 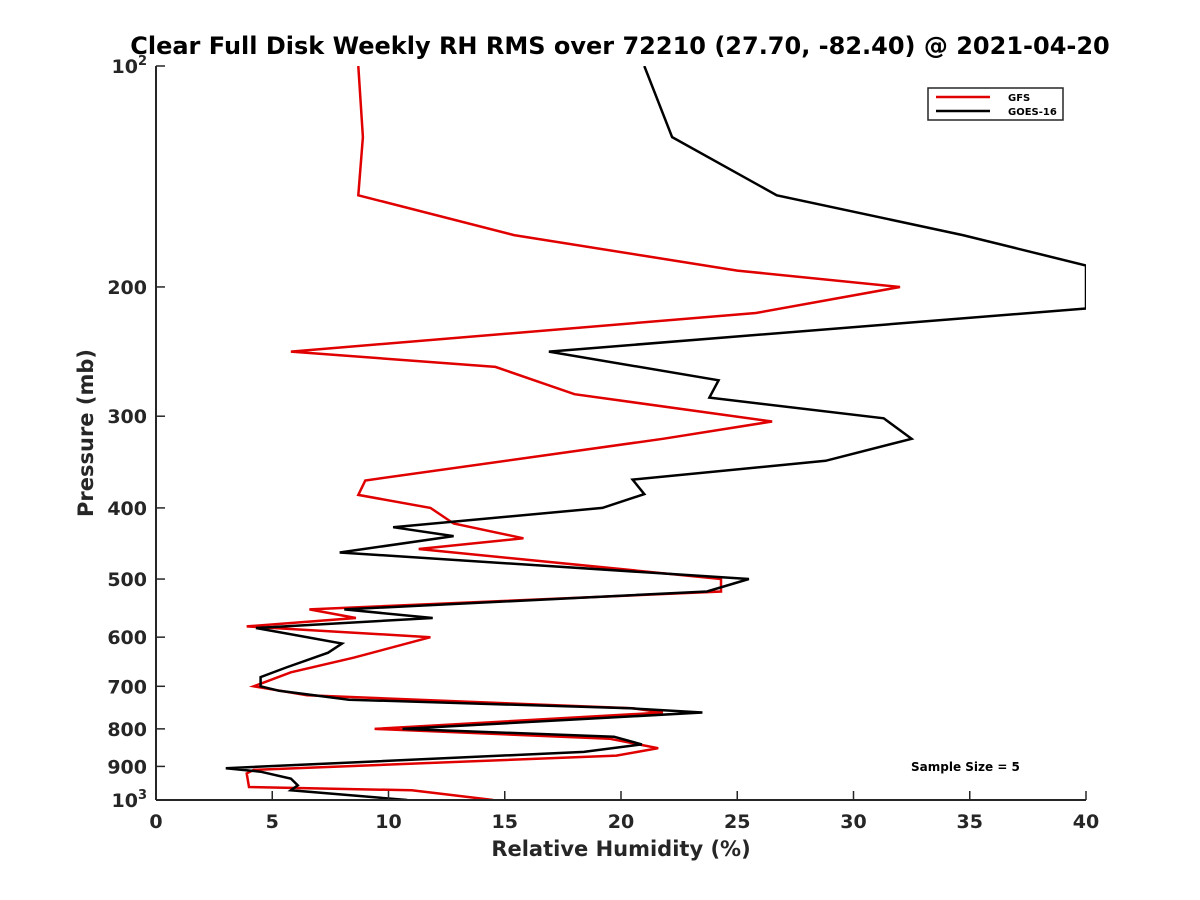 What do you see at coordinates (505, 822) in the screenshot?
I see `x-tick-label: 15` at bounding box center [505, 822].